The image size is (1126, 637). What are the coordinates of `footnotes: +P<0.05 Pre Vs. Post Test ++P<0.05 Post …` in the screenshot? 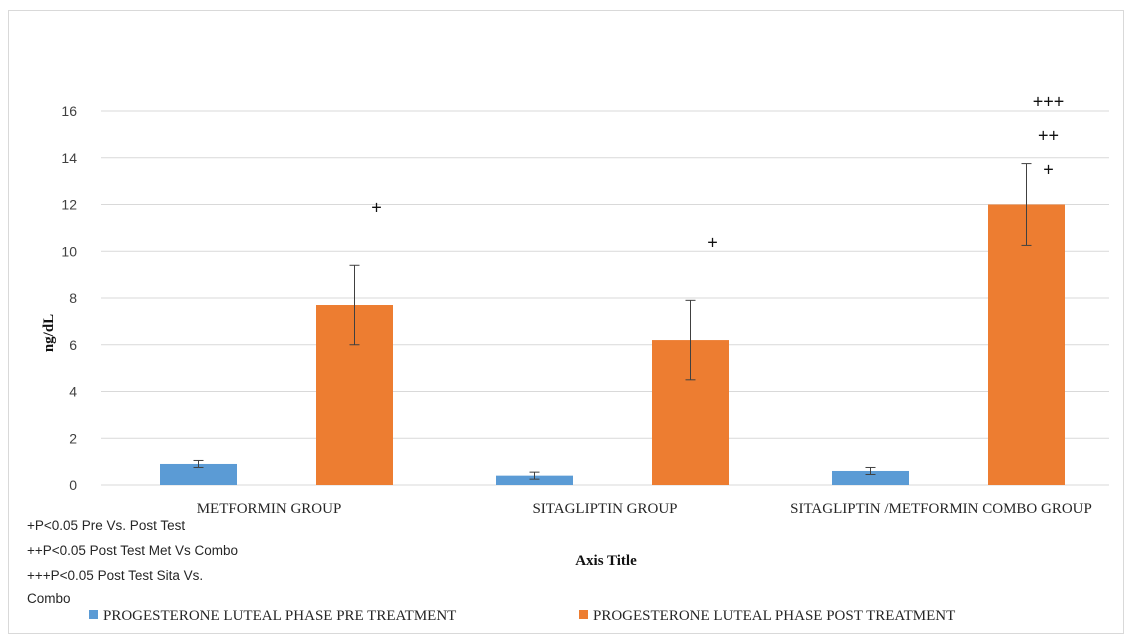 It's located at (132, 562).